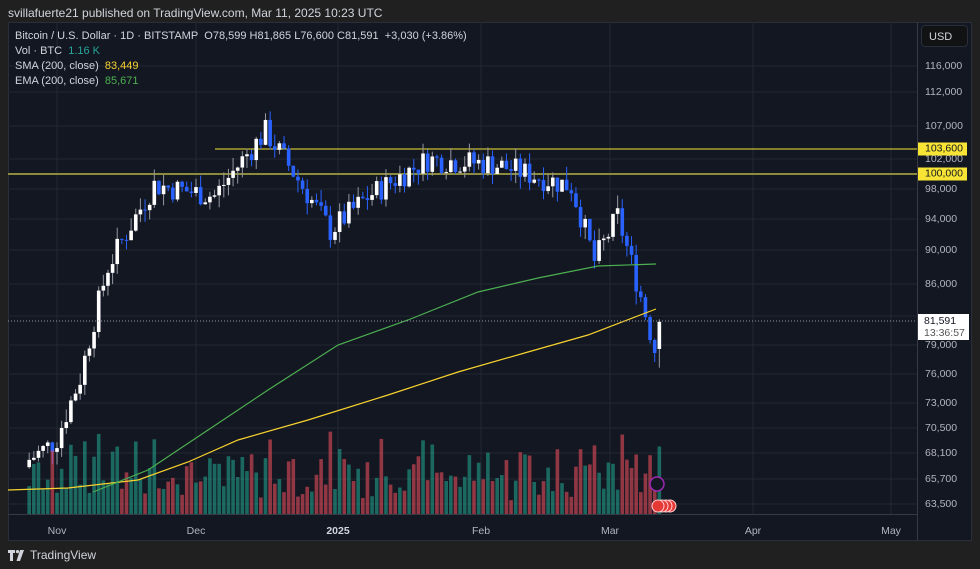 Image resolution: width=980 pixels, height=569 pixels. What do you see at coordinates (338, 531) in the screenshot?
I see `time-tick: 2025` at bounding box center [338, 531].